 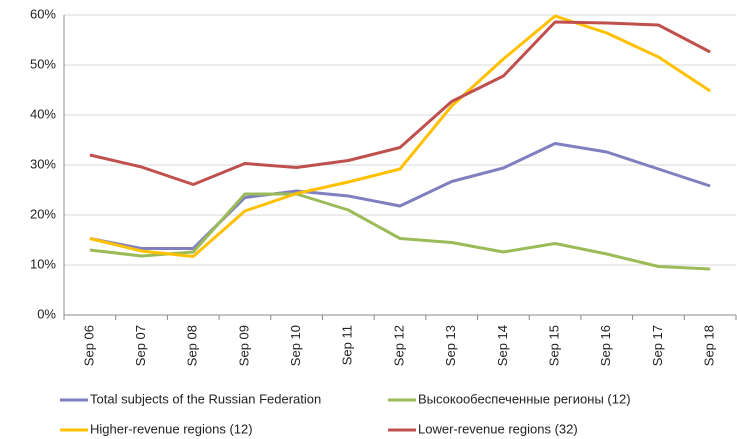 I want to click on y-tick-label: 0%, so click(x=46, y=313).